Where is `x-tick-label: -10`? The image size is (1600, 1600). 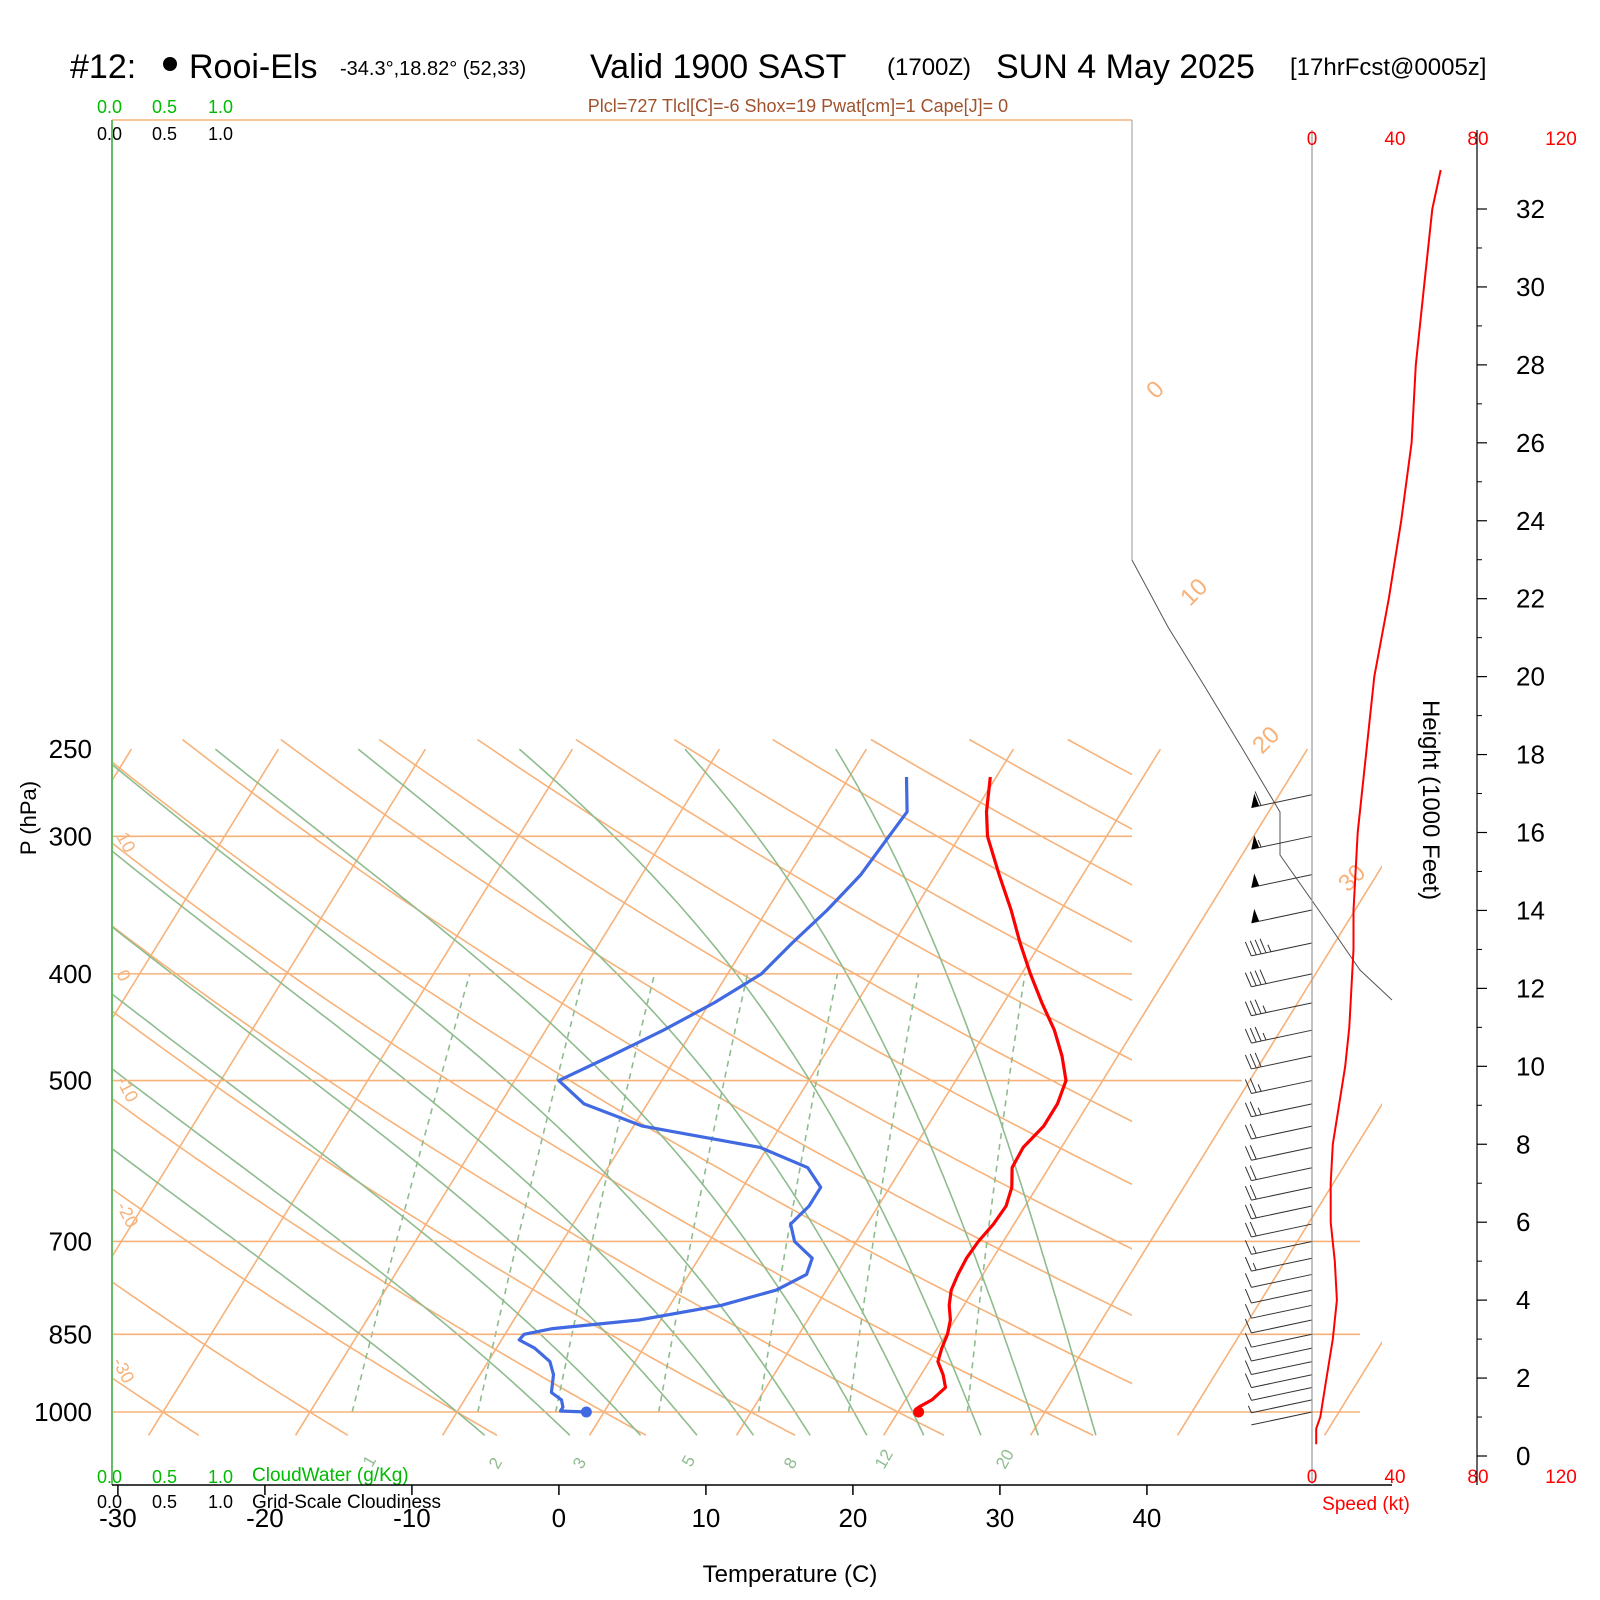
x-tick-label: -10 is located at coordinates (412, 1518).